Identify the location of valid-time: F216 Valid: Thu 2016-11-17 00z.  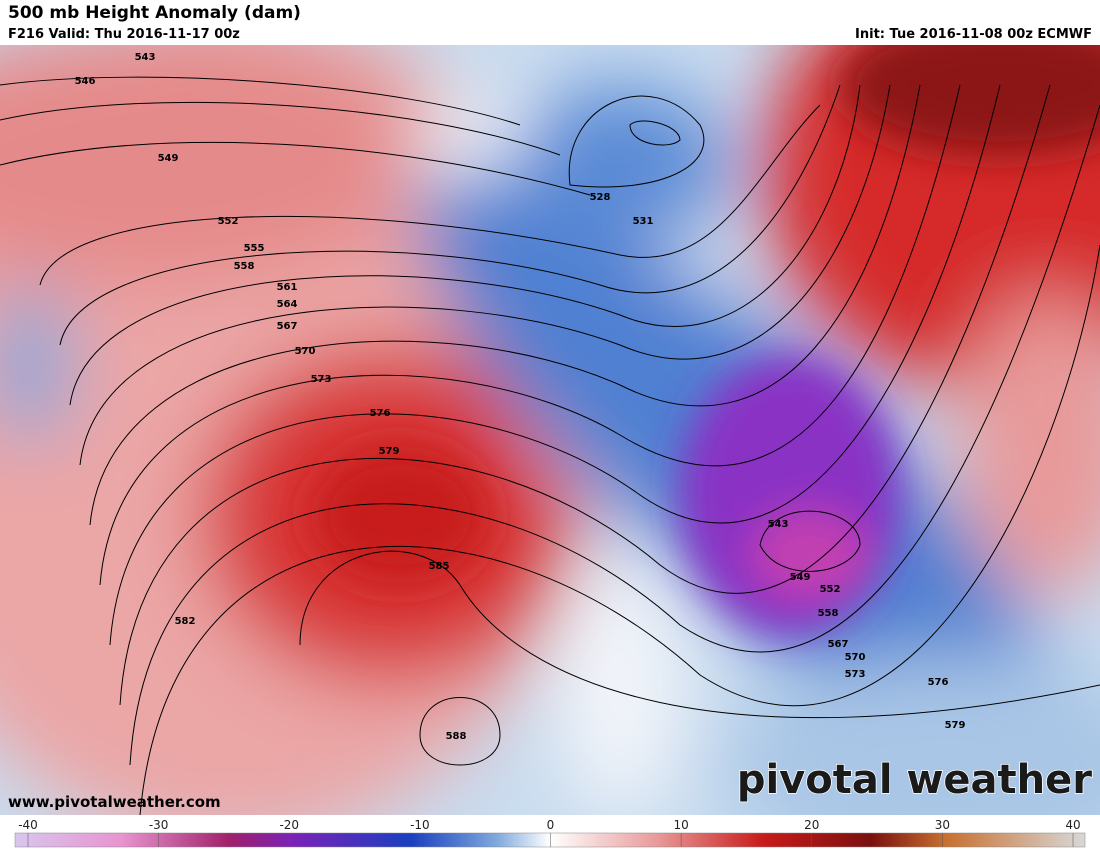
(124, 34).